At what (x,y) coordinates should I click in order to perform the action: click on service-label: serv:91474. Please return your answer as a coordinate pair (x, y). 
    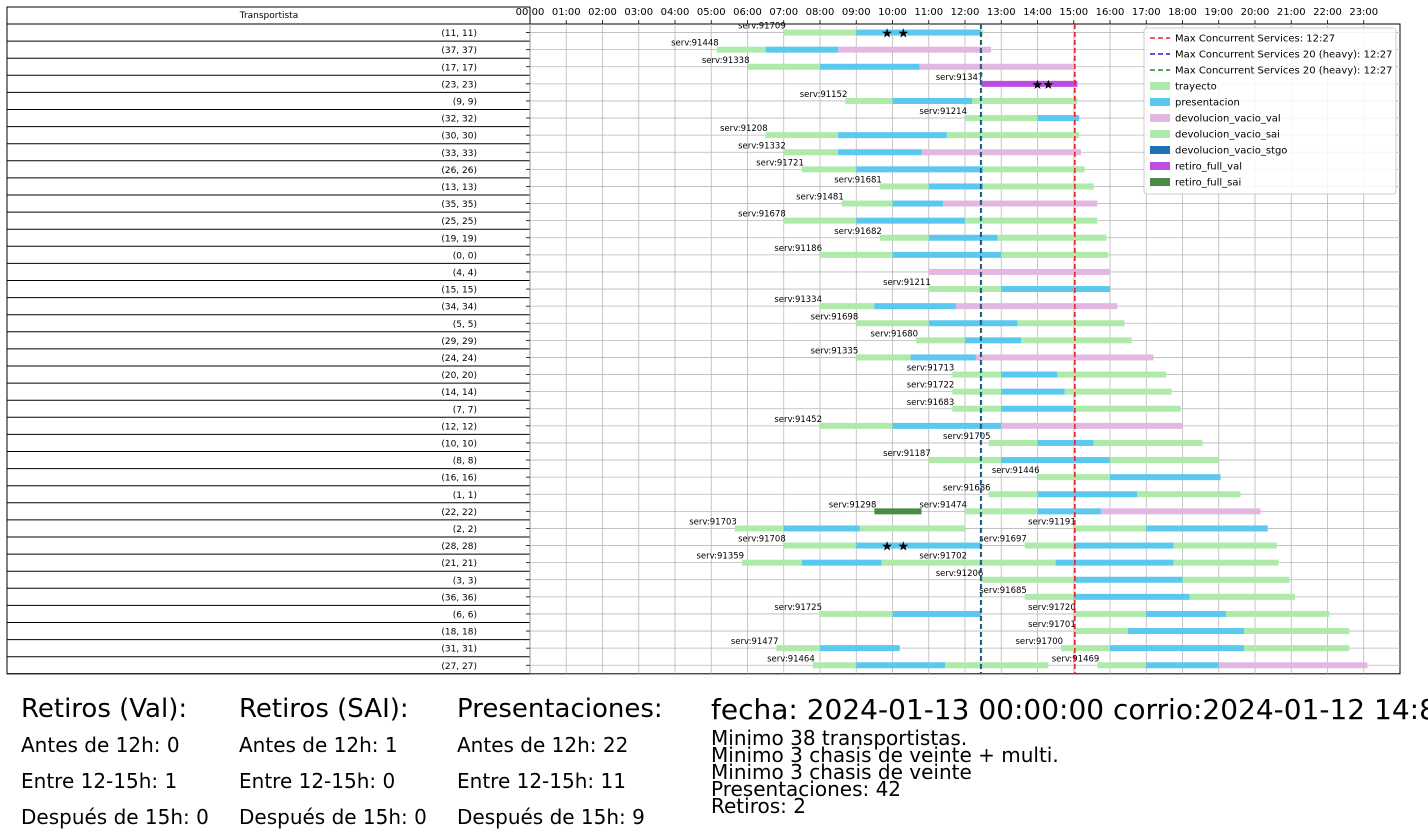
    Looking at the image, I should click on (943, 505).